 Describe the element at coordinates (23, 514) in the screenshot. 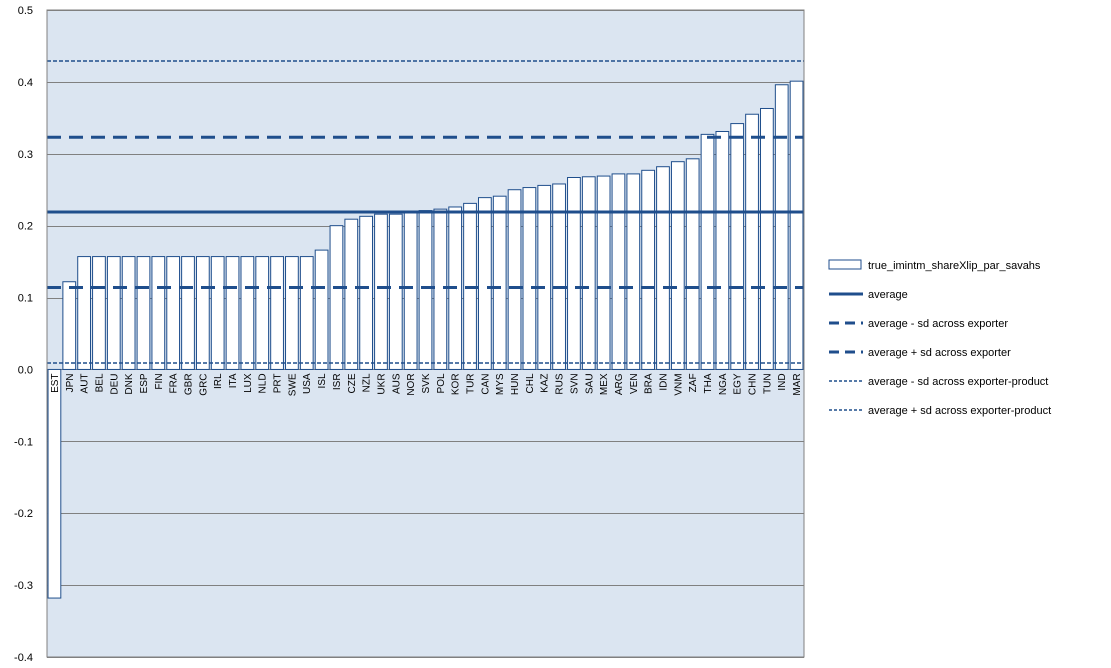

I see `y-tick-label: -0.2` at that location.